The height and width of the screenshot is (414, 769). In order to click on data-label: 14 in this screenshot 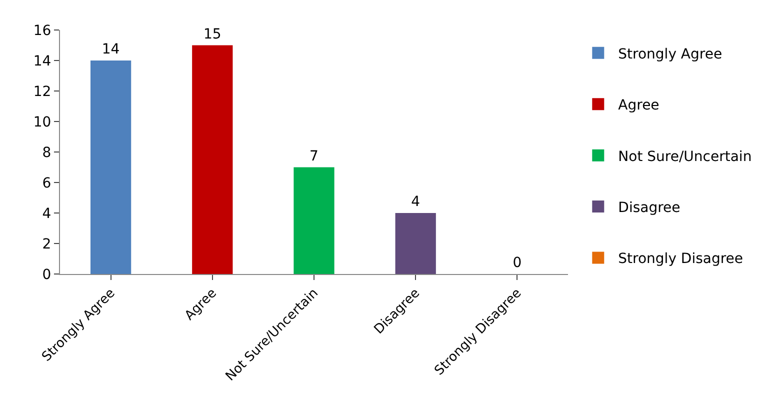, I will do `click(111, 50)`.